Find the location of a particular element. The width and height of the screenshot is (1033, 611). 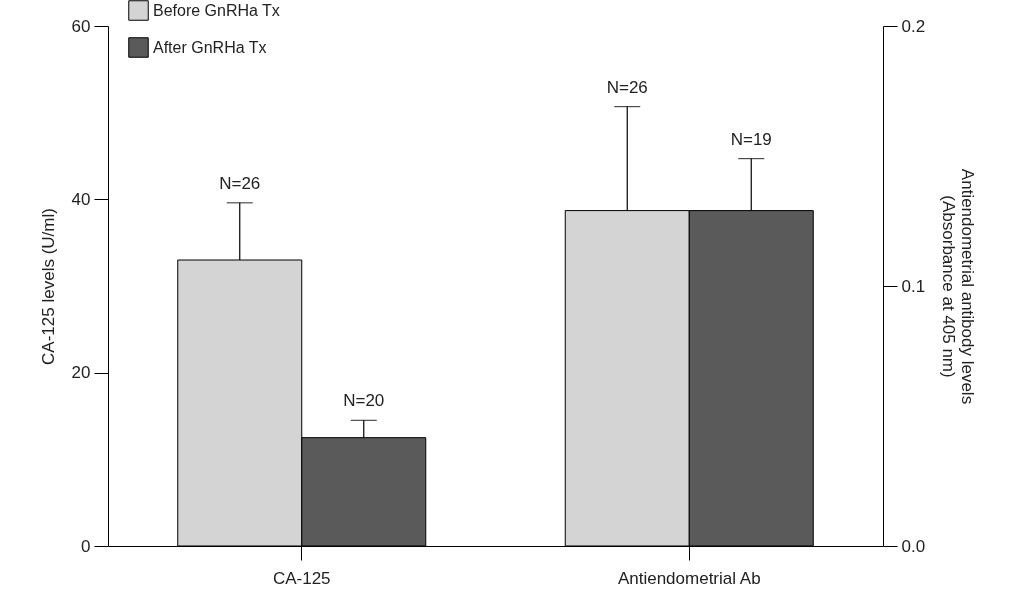

annotation: N=20 is located at coordinates (364, 401).